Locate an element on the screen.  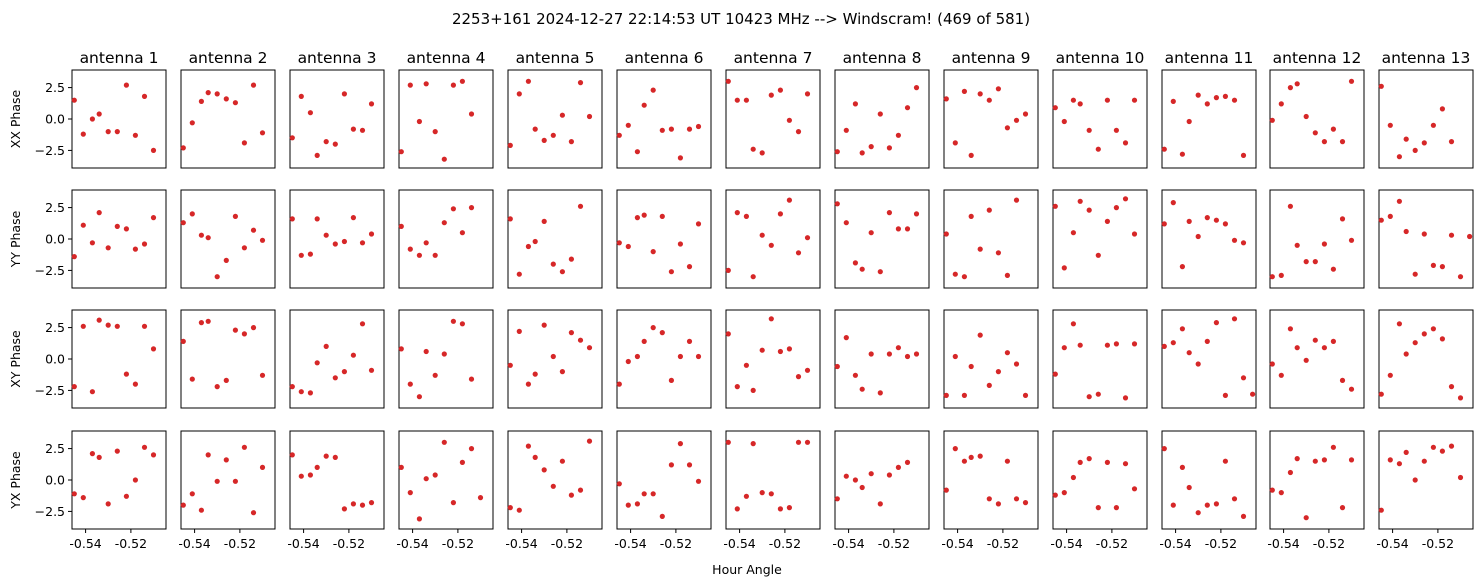
panel-r2-a12 is located at coordinates (1317, 239).